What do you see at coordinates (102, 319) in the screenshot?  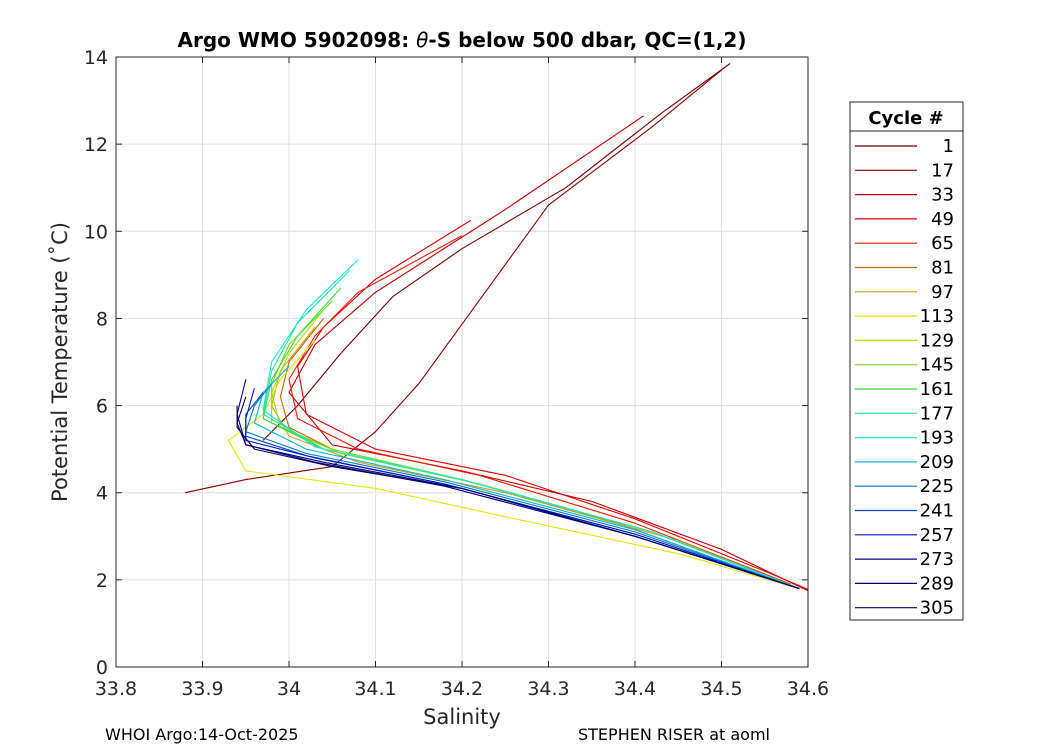 I see `y-tick-label: 8` at bounding box center [102, 319].